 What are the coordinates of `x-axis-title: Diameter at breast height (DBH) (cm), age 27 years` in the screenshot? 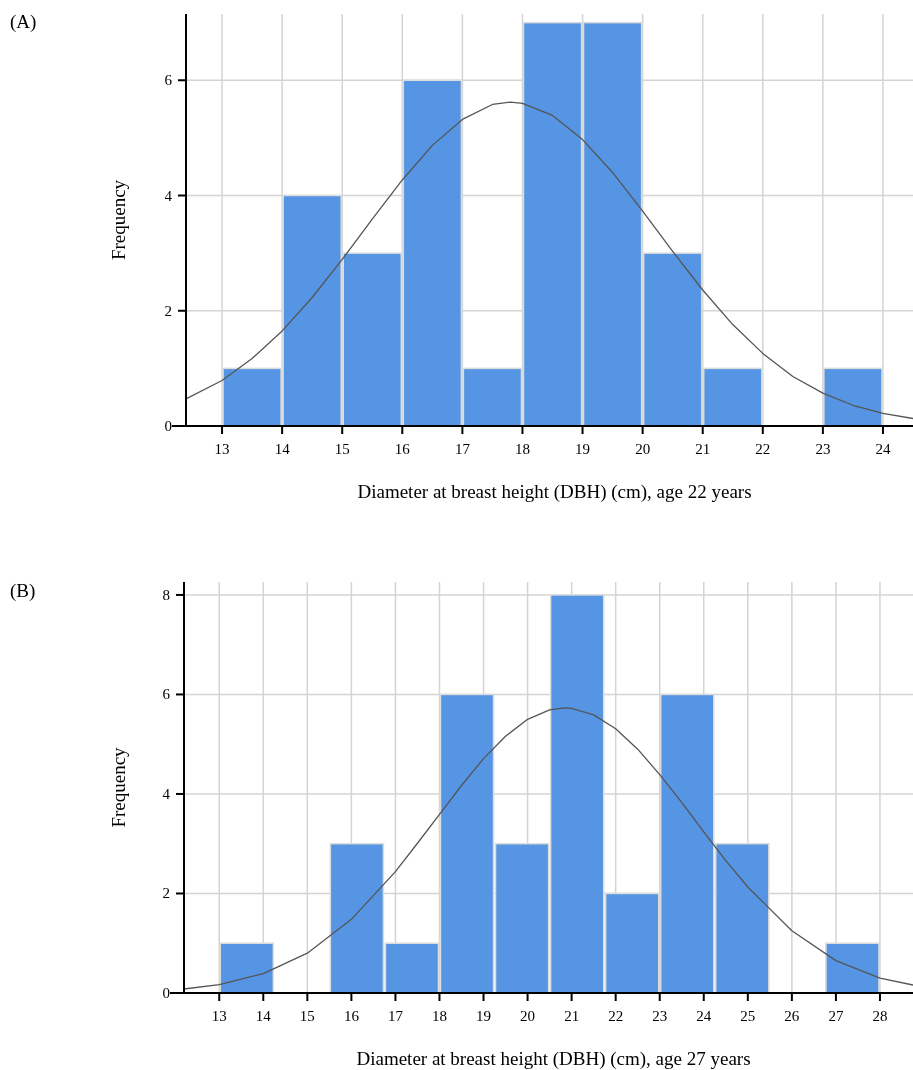 It's located at (553, 1059).